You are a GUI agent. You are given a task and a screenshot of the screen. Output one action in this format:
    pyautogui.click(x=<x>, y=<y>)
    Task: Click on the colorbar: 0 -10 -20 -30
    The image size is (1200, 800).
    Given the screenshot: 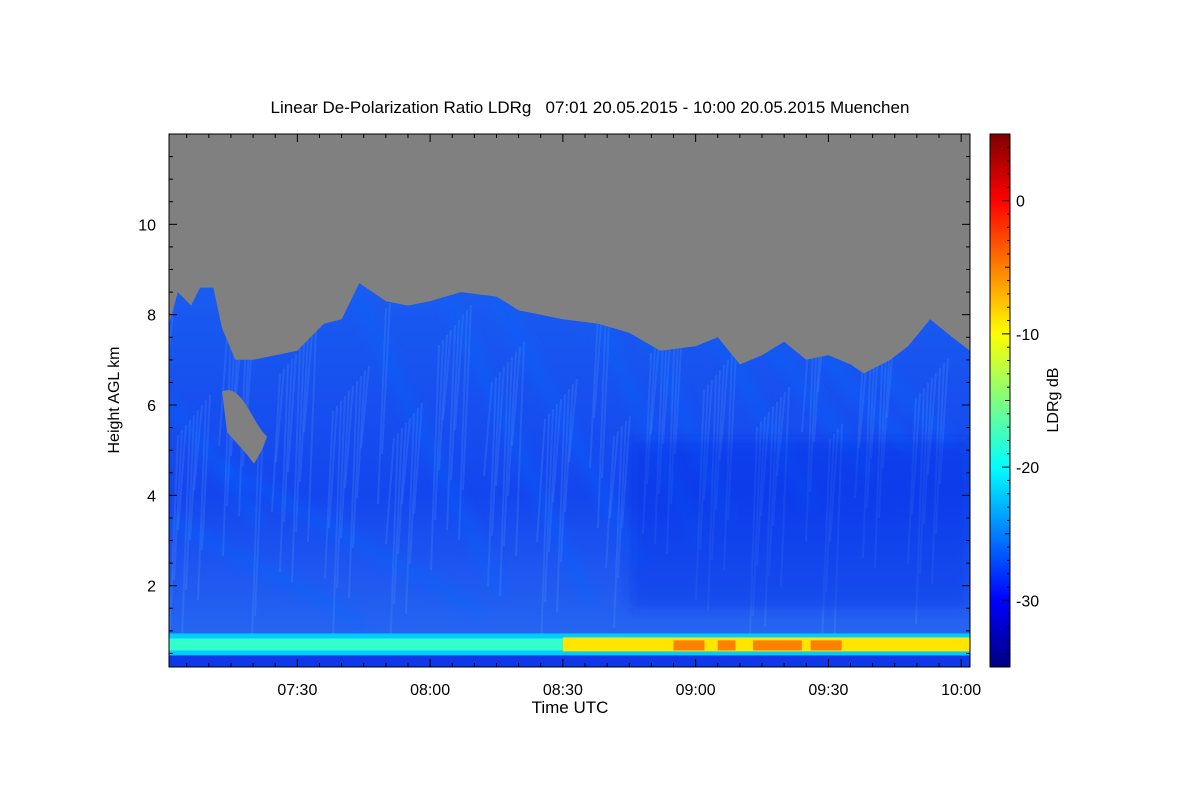 What is the action you would take?
    pyautogui.click(x=1014, y=400)
    